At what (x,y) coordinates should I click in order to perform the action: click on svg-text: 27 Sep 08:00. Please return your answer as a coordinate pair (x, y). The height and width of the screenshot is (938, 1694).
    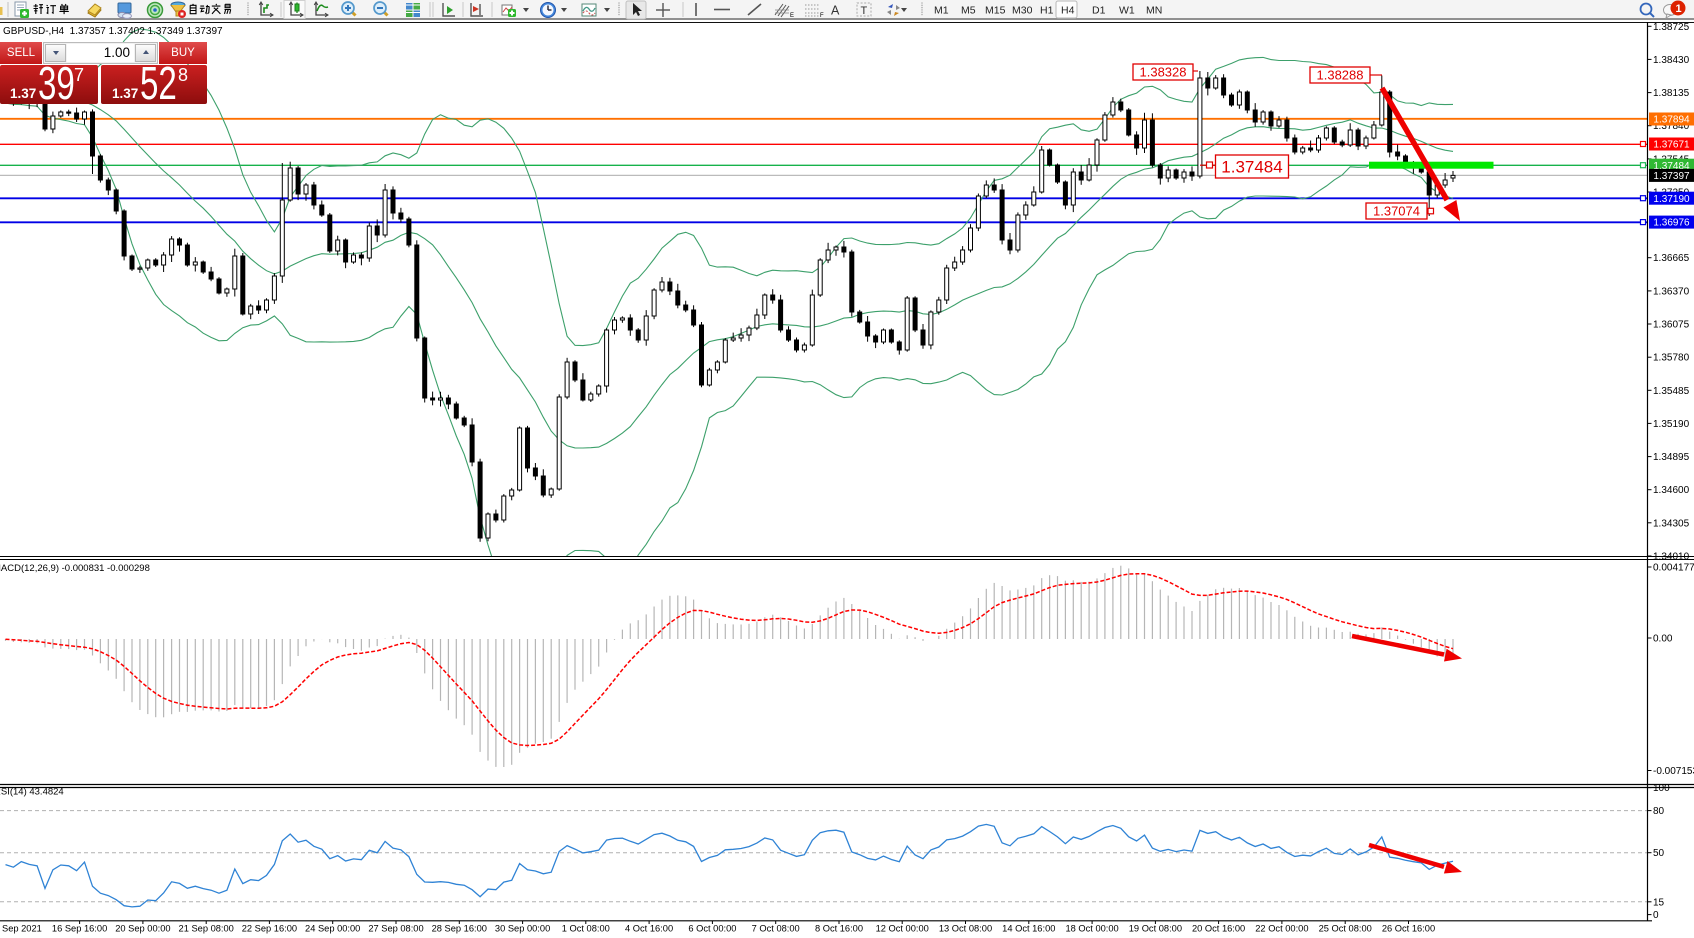
    Looking at the image, I should click on (395, 929).